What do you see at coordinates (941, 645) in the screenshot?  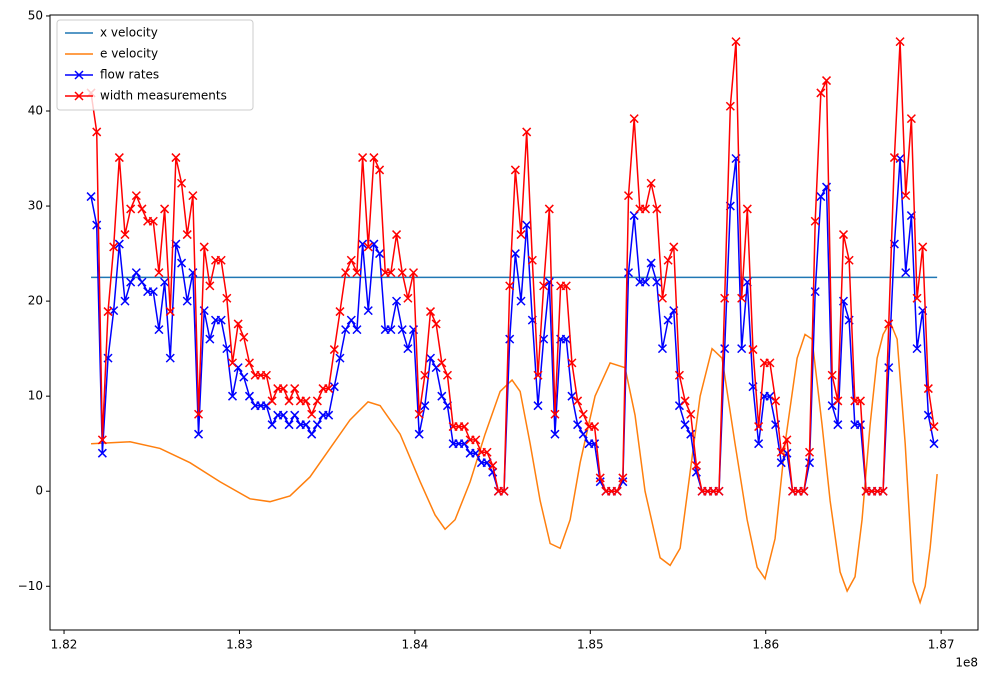 I see `x-tick-label: 1.87` at bounding box center [941, 645].